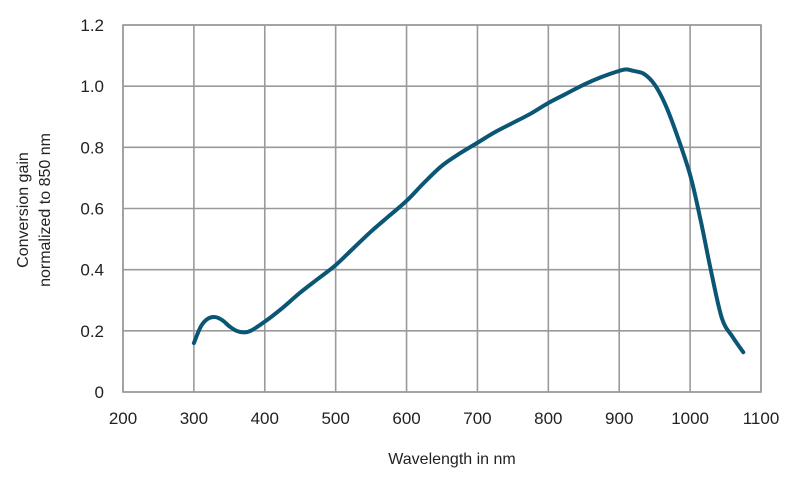 The image size is (789, 479). What do you see at coordinates (23, 210) in the screenshot?
I see `y-axis-title-line-1: Conversion gain` at bounding box center [23, 210].